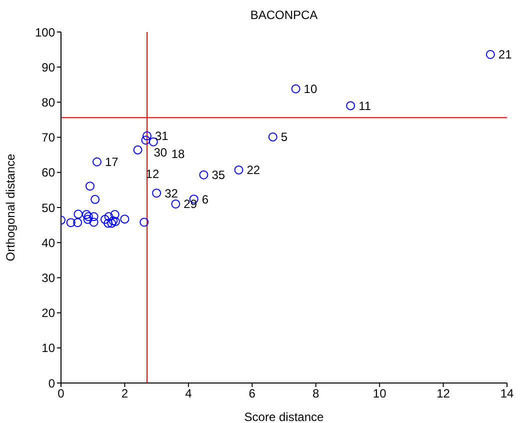  What do you see at coordinates (316, 393) in the screenshot?
I see `x-tick-label: 8` at bounding box center [316, 393].